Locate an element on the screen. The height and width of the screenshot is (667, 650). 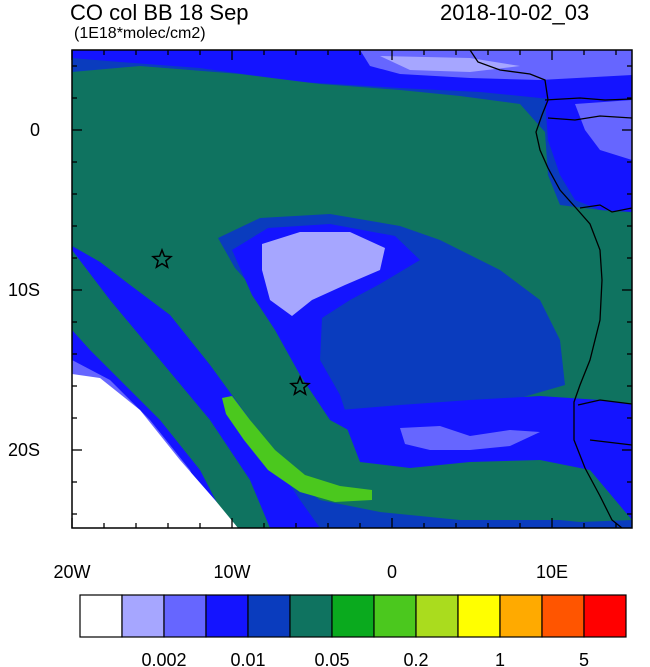
lon-label-10w: 10W is located at coordinates (231, 572).